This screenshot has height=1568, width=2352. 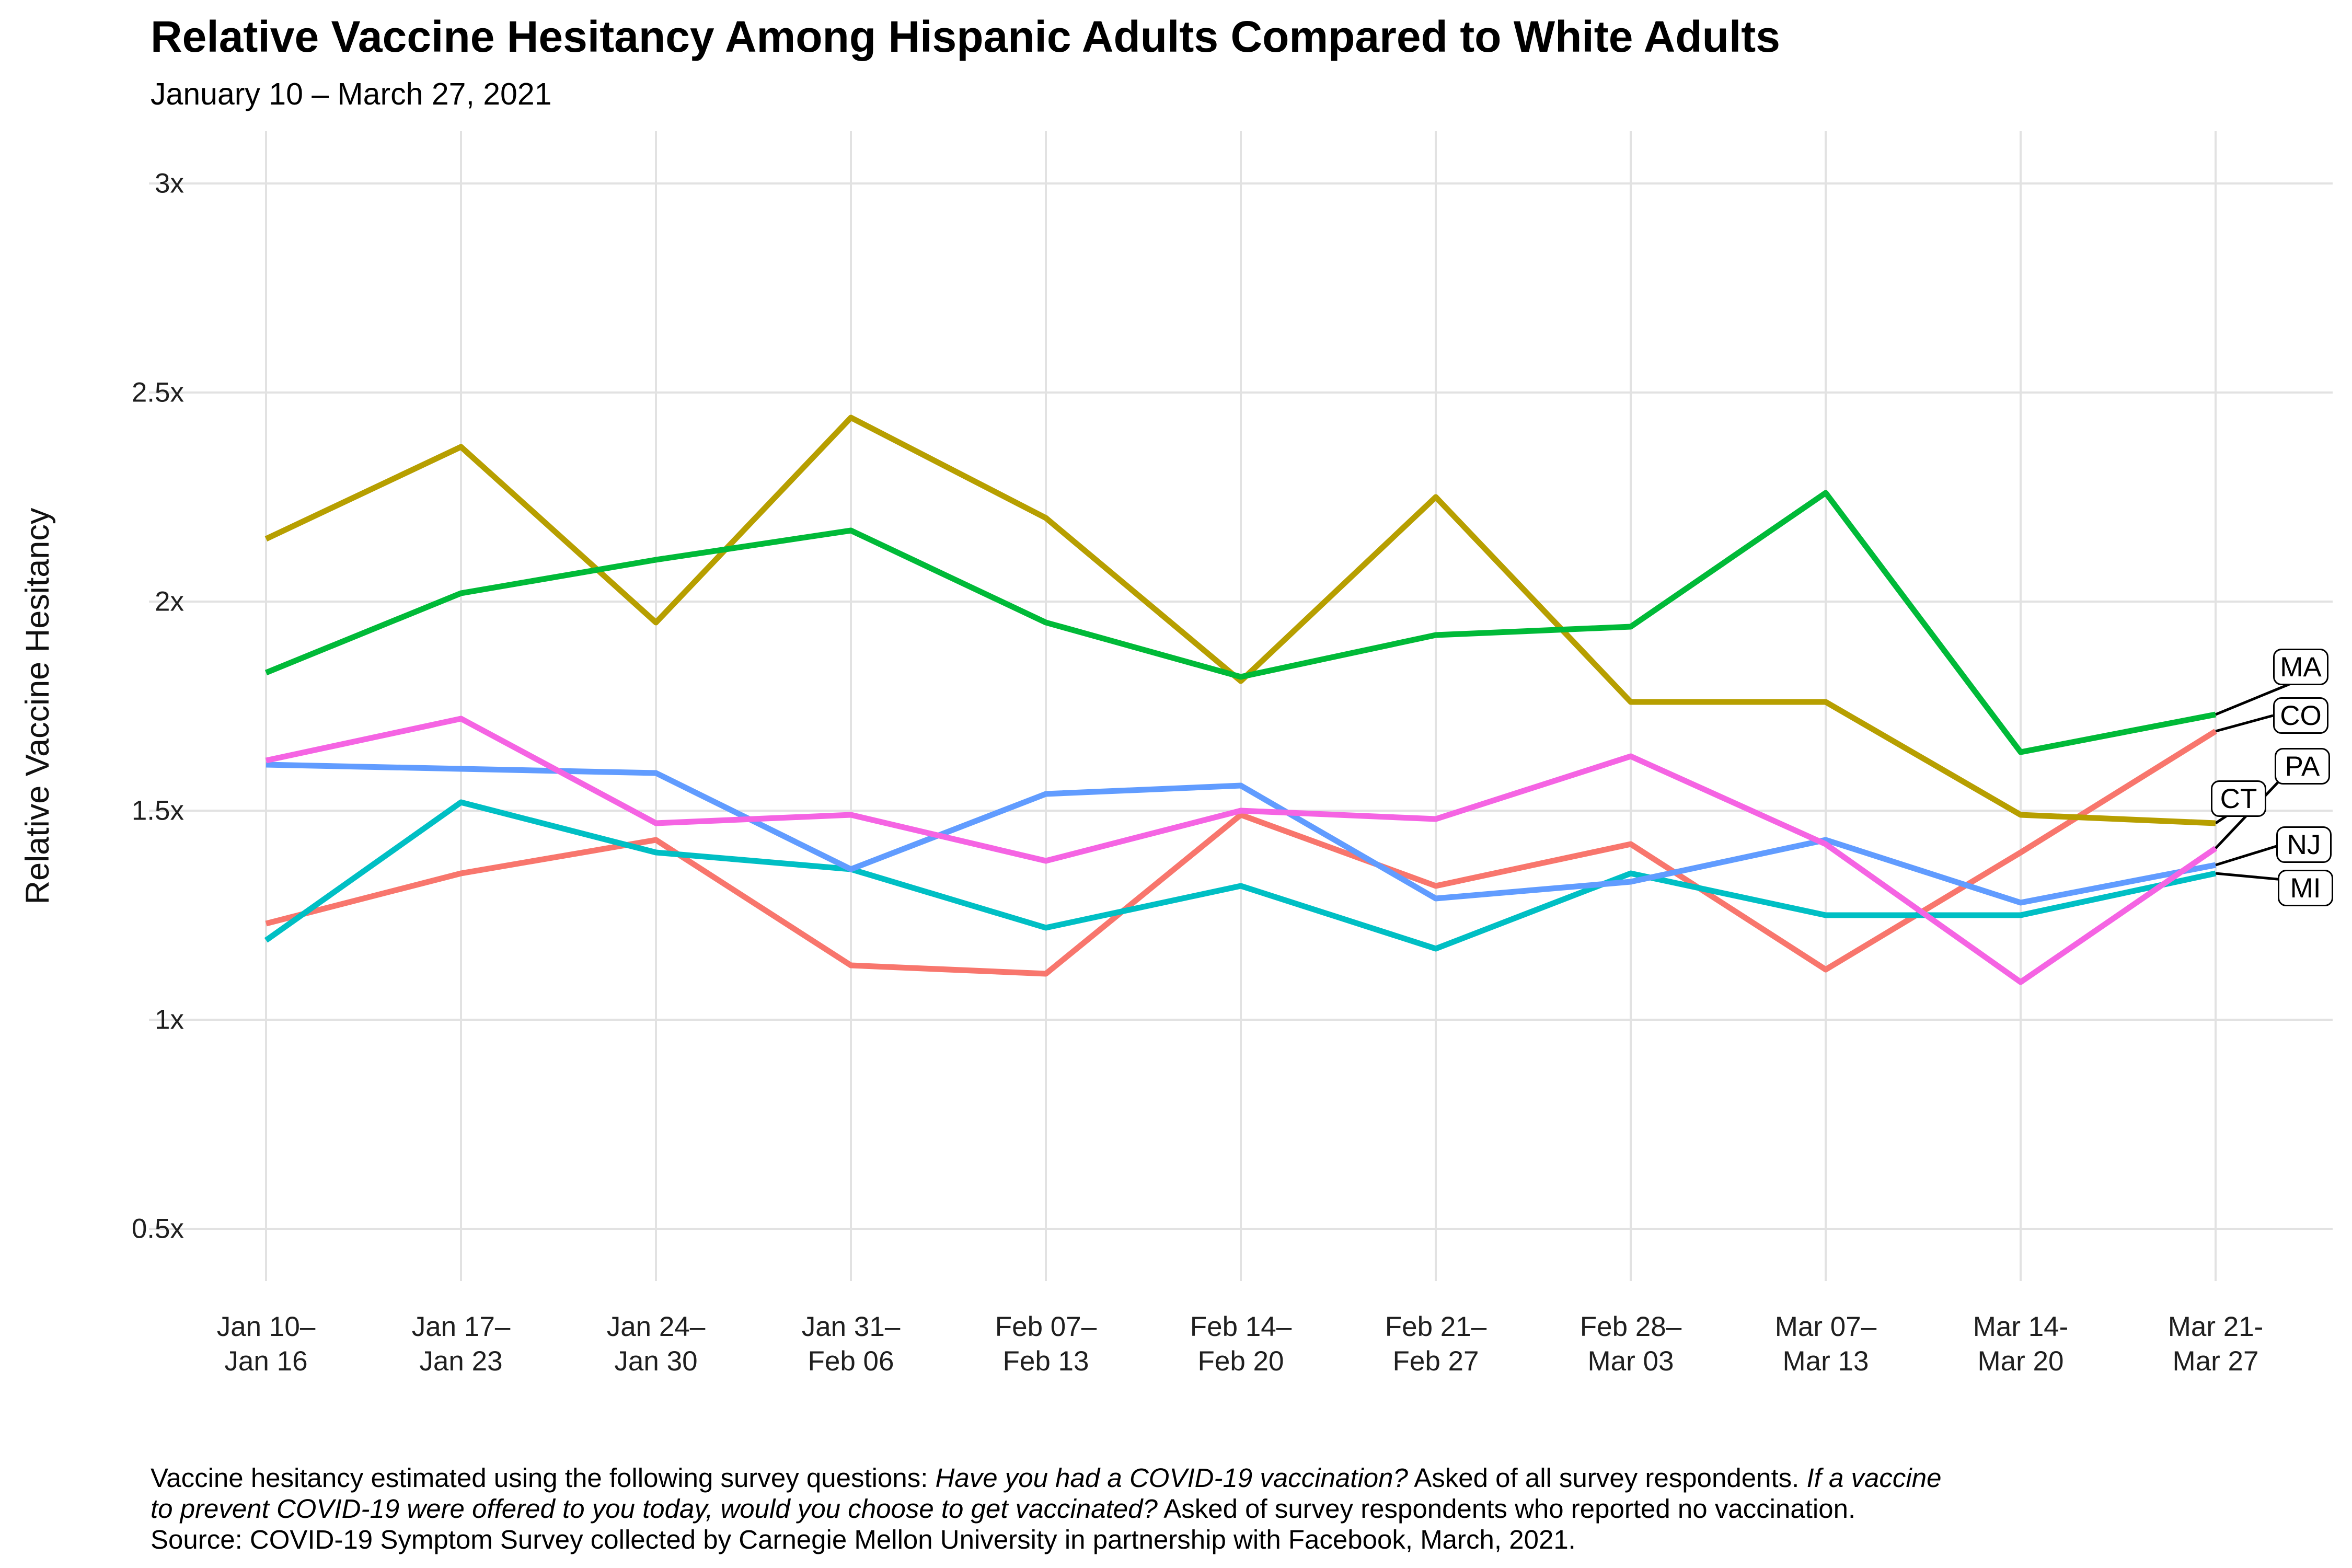 What do you see at coordinates (1240, 1361) in the screenshot?
I see `x-tick-line2: Feb 20` at bounding box center [1240, 1361].